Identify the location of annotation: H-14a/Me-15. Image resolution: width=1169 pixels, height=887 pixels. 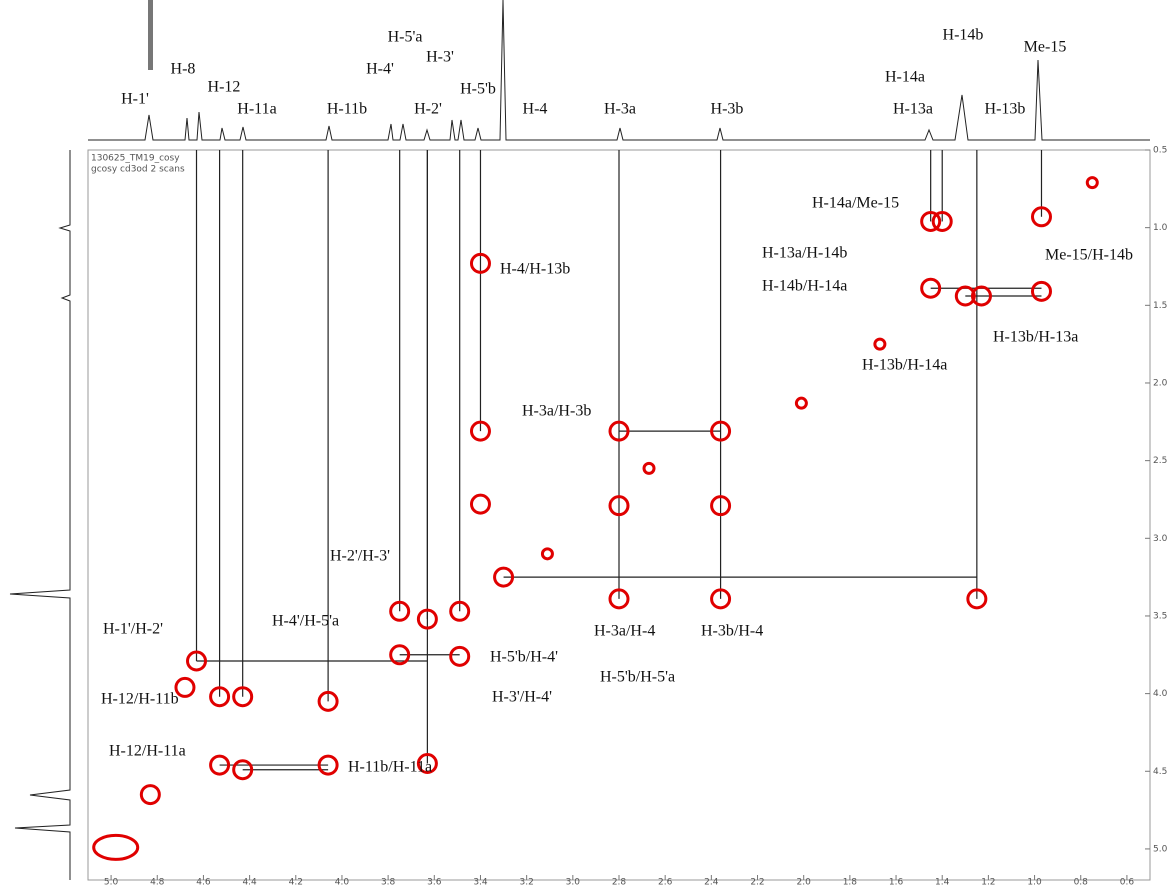
(855, 203).